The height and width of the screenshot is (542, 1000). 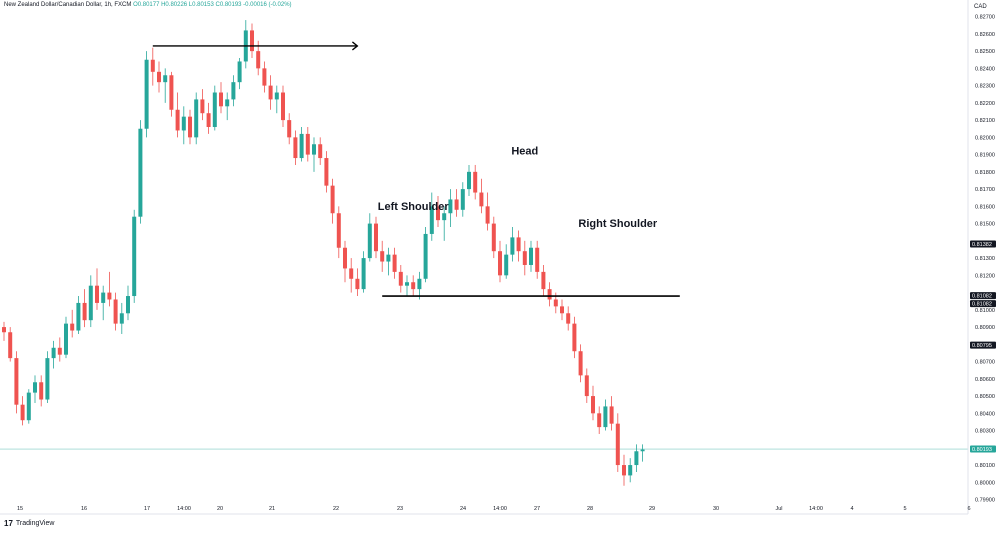 I want to click on y-tick-label: 0.80300, so click(x=985, y=432).